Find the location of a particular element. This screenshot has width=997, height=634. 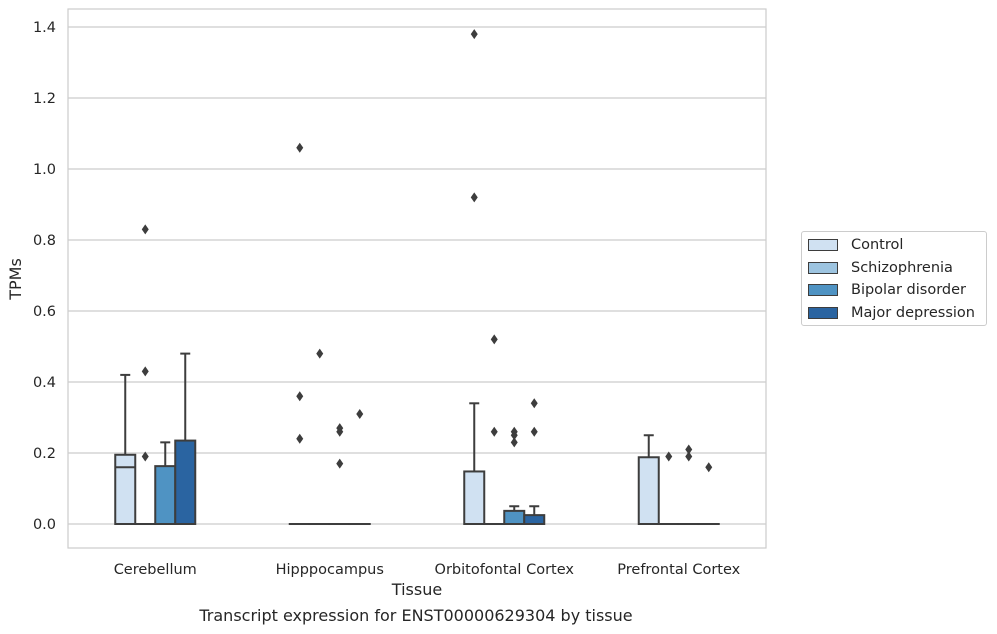

legend-label: Bipolar disorder is located at coordinates (908, 290).